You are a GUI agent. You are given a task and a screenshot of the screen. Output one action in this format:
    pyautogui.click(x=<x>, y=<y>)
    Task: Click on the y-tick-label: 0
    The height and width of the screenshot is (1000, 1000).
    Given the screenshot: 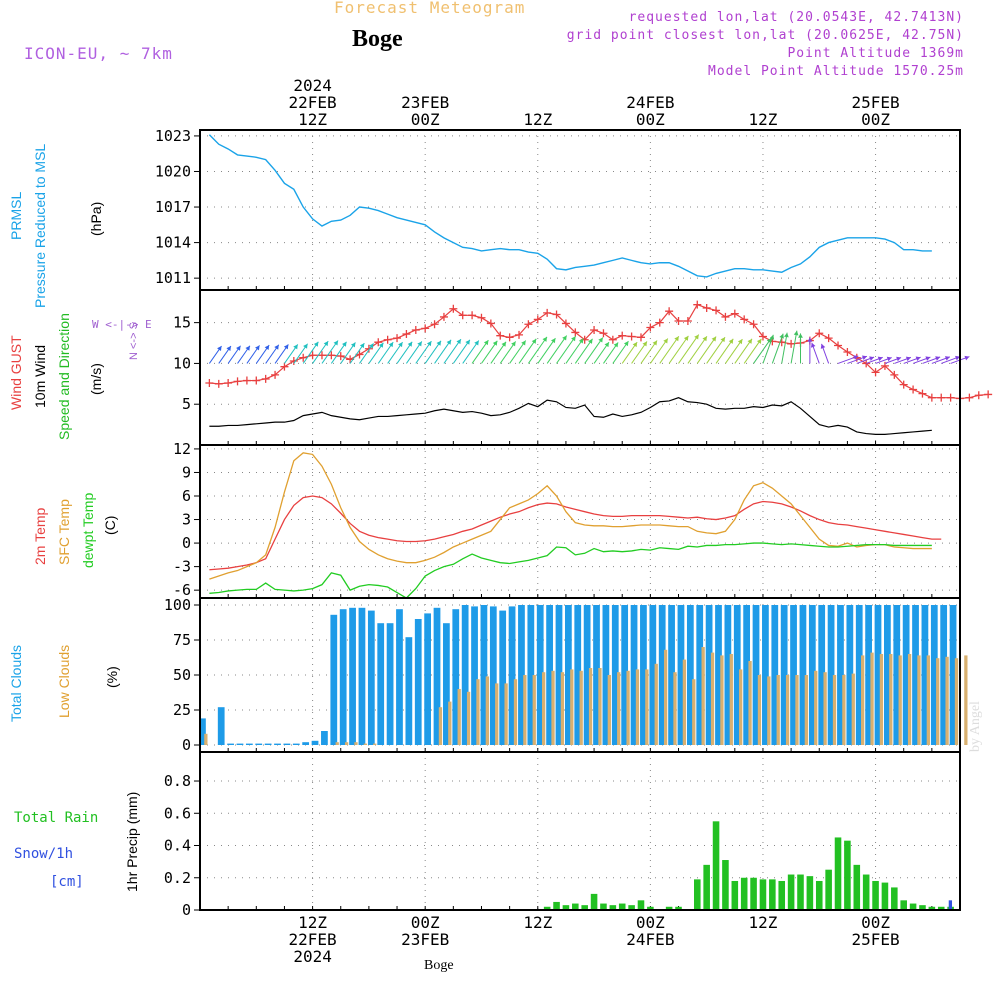 What is the action you would take?
    pyautogui.click(x=186, y=745)
    